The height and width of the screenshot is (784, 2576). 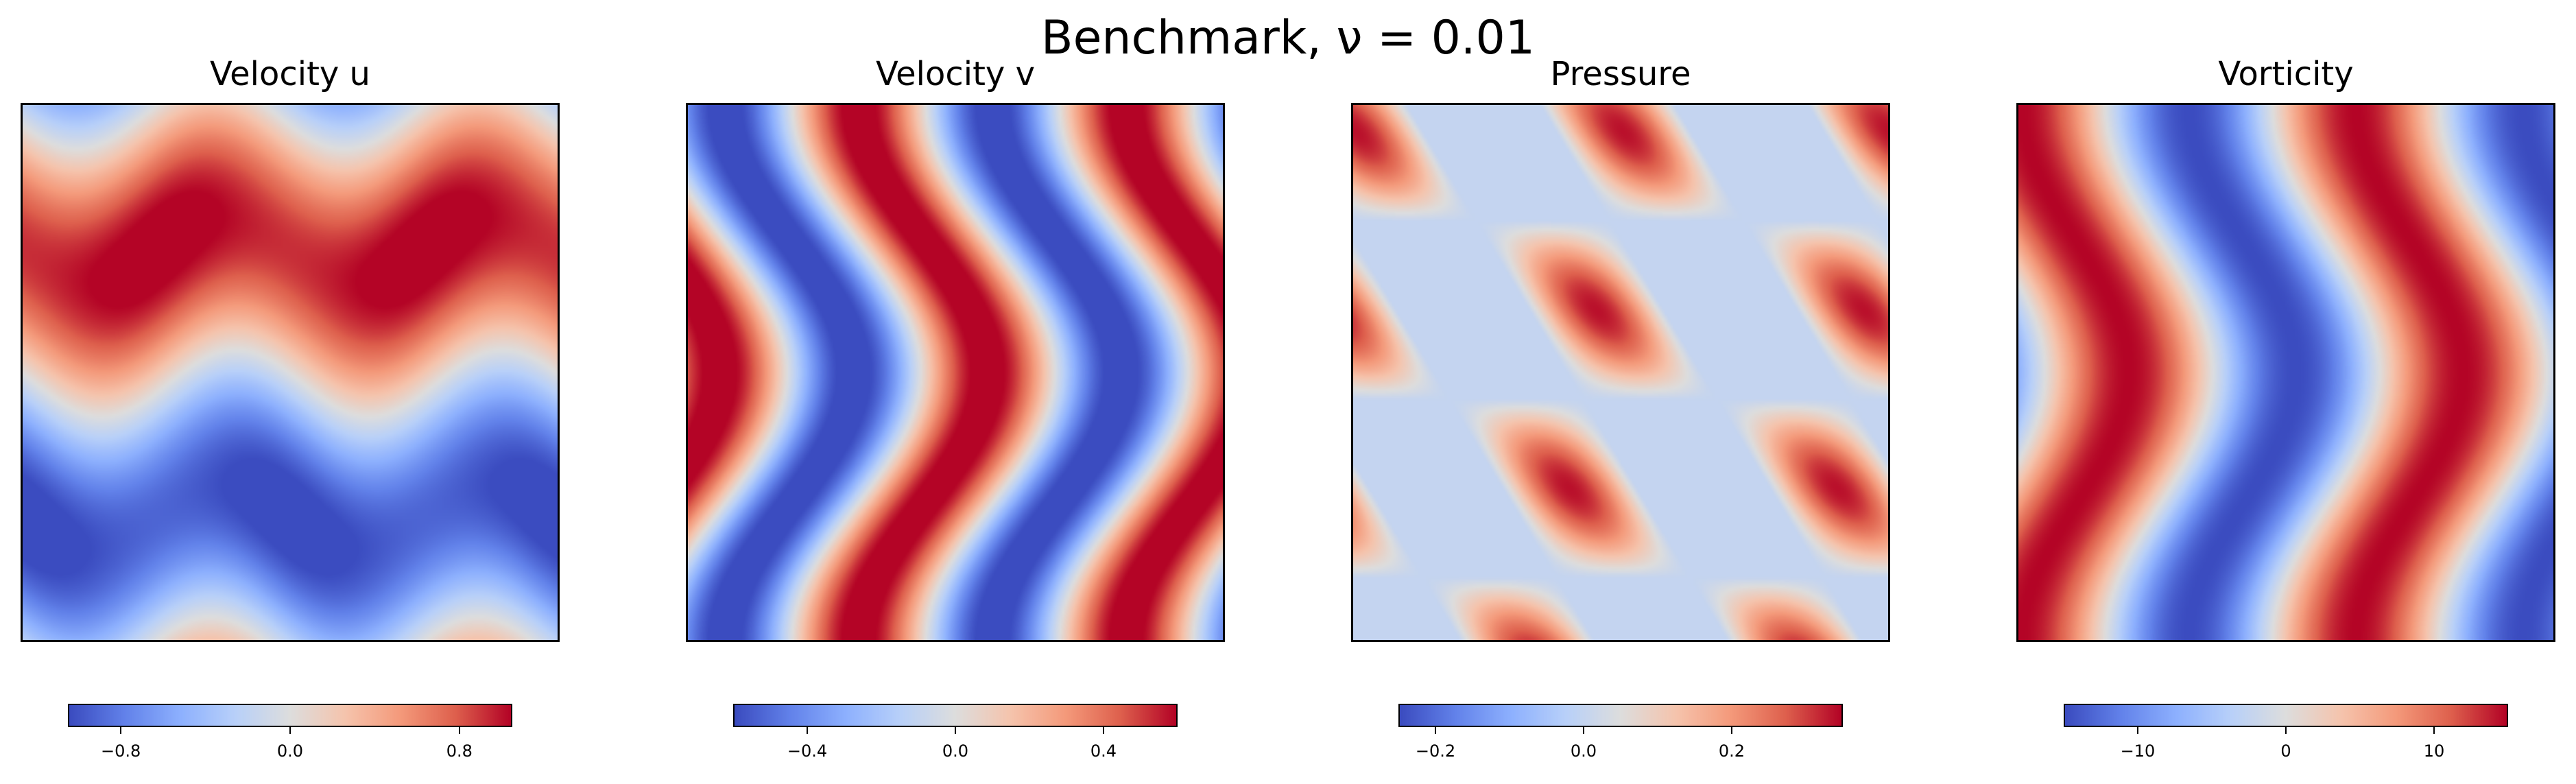 I want to click on colorbar-velocity-v, so click(x=955, y=715).